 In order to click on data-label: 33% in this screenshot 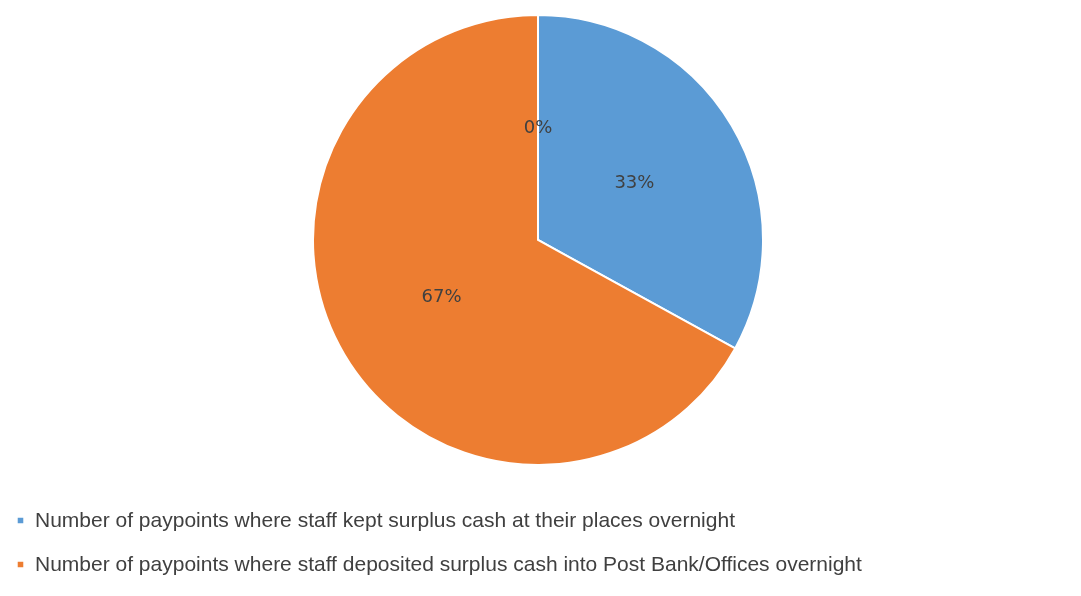, I will do `click(634, 181)`.